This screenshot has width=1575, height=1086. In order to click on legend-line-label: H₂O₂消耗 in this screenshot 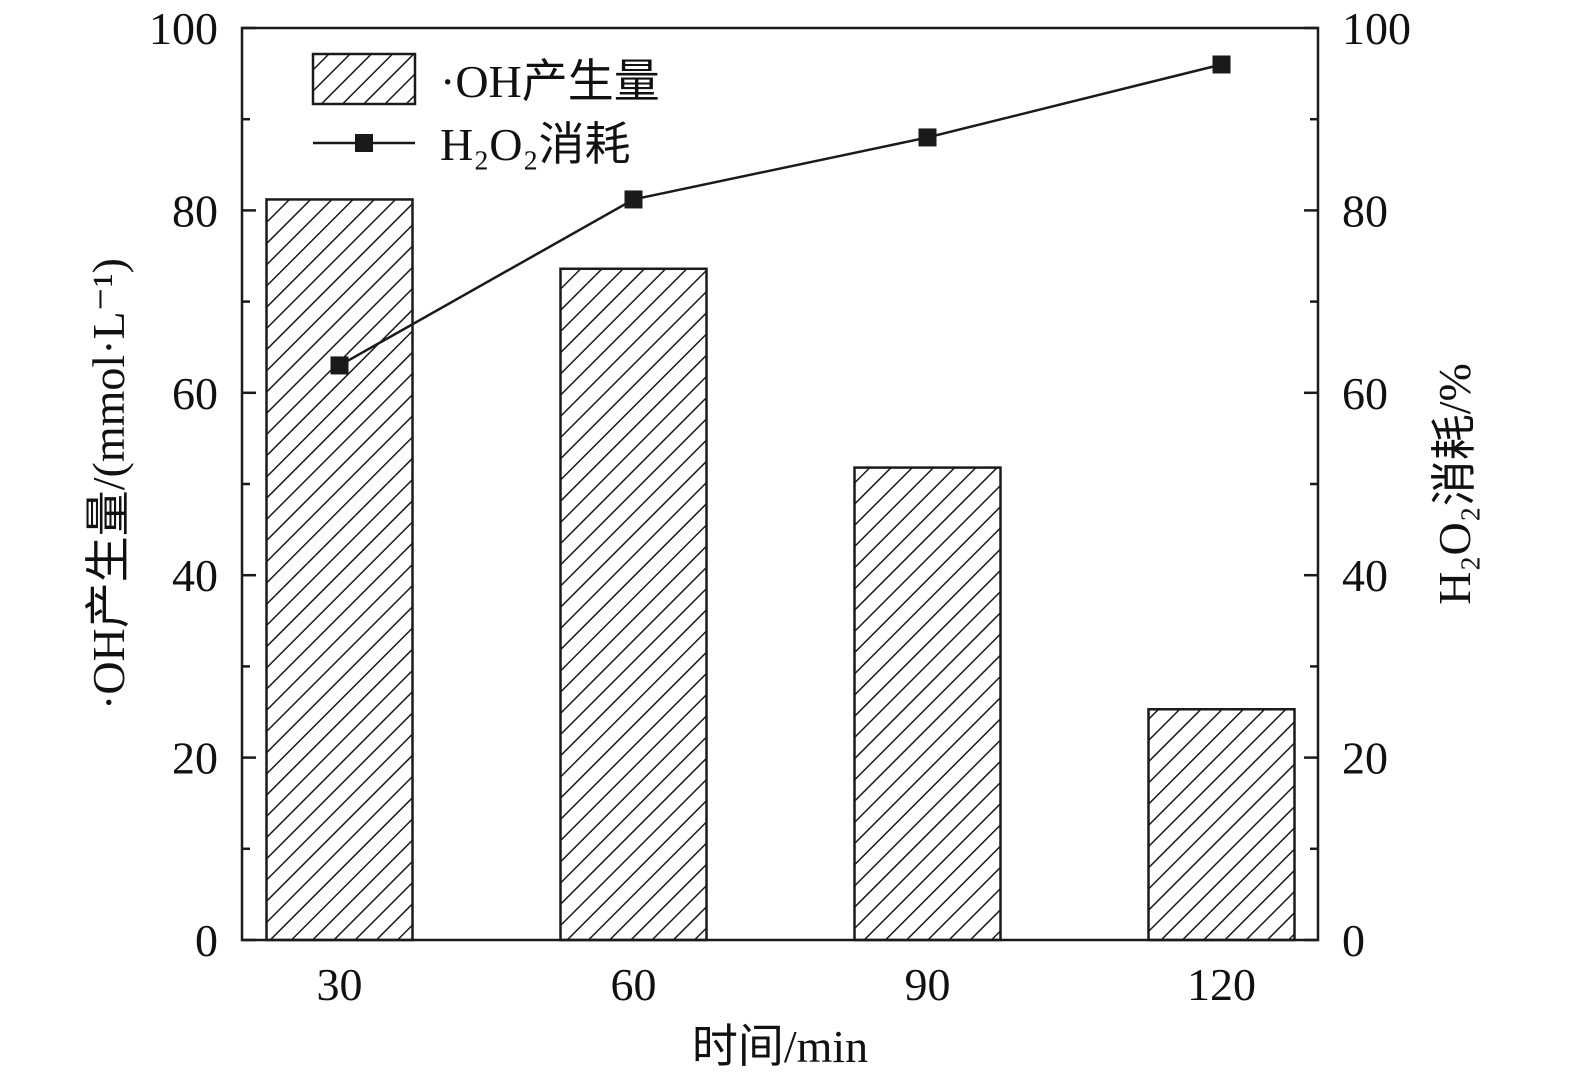, I will do `click(535, 144)`.